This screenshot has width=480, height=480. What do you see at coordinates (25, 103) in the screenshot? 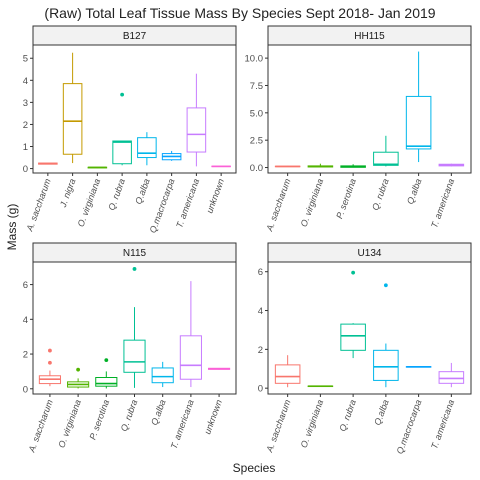
I see `y-tick-label: 3` at bounding box center [25, 103].